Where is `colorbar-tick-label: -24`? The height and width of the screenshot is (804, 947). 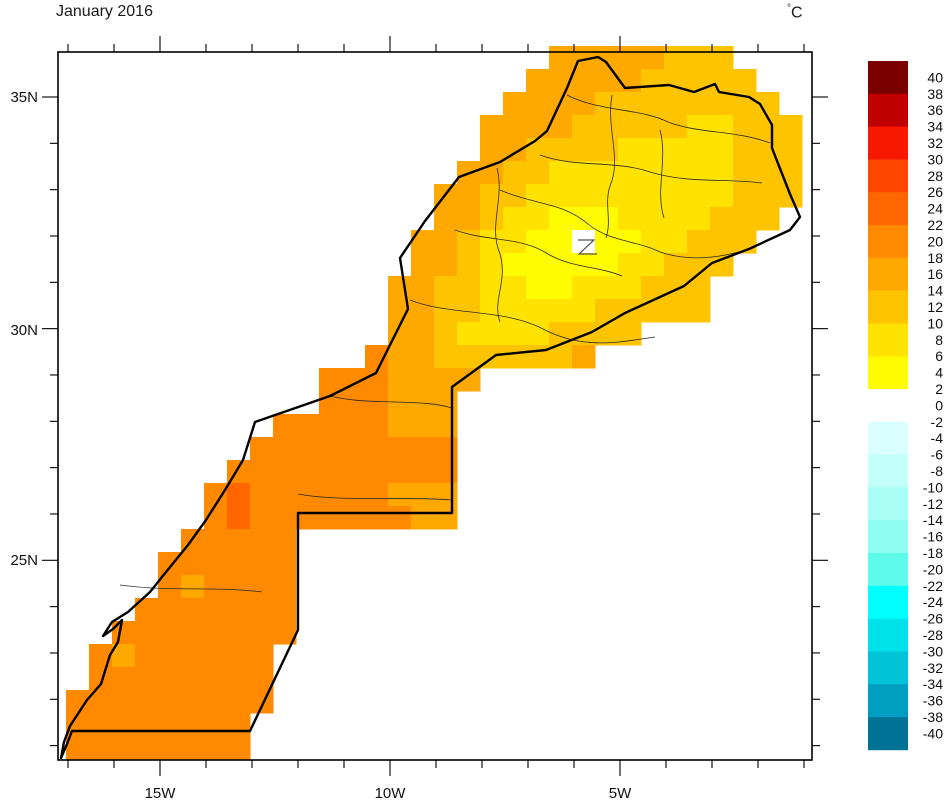
colorbar-tick-label: -24 is located at coordinates (933, 602).